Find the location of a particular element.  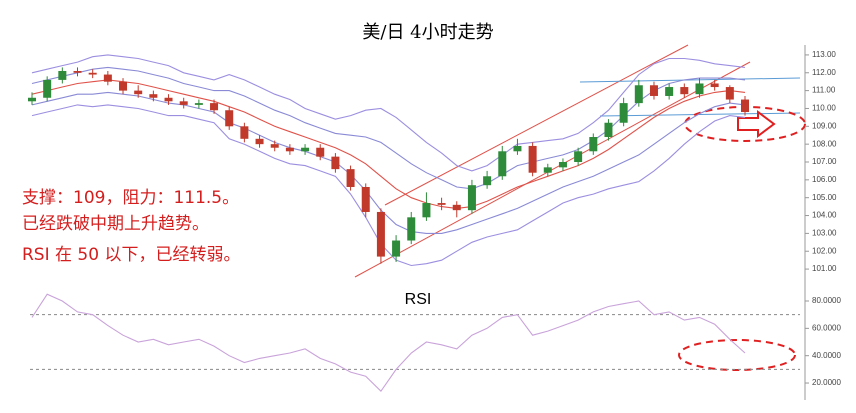

y-tick-label: 109.00 is located at coordinates (824, 125).